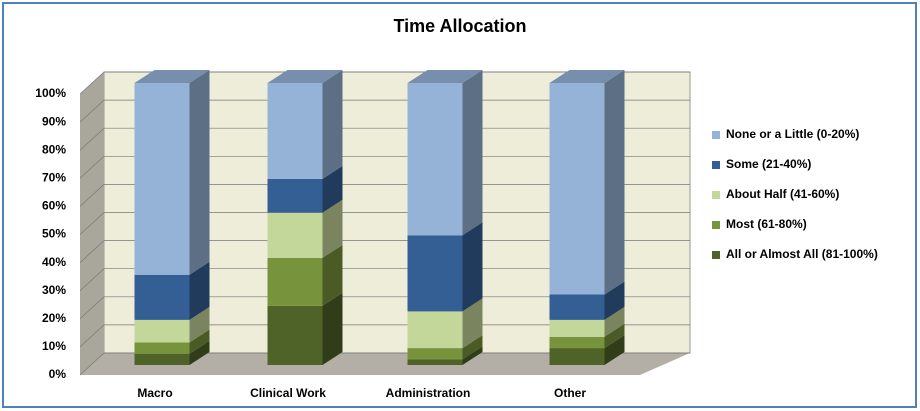  Describe the element at coordinates (154, 393) in the screenshot. I see `x-tick-label: Macro` at that location.